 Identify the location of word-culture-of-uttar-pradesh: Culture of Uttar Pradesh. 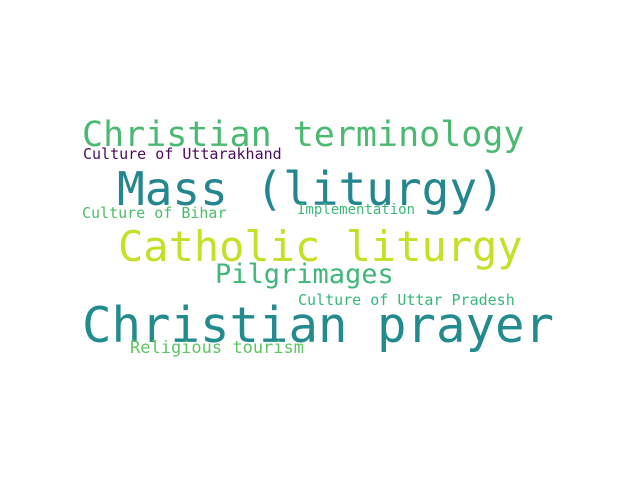
(406, 300).